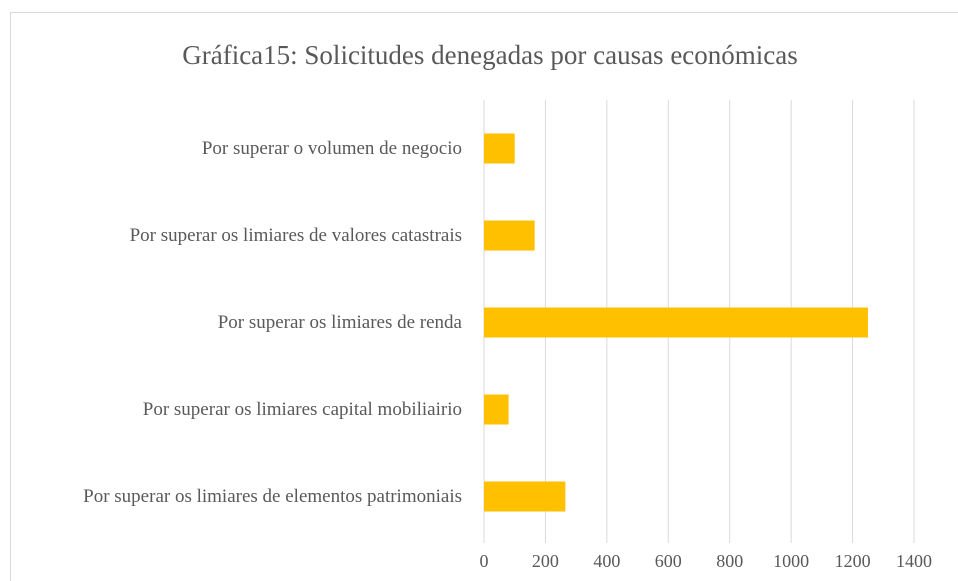 The width and height of the screenshot is (958, 581). What do you see at coordinates (668, 561) in the screenshot?
I see `x-tick-label: 600` at bounding box center [668, 561].